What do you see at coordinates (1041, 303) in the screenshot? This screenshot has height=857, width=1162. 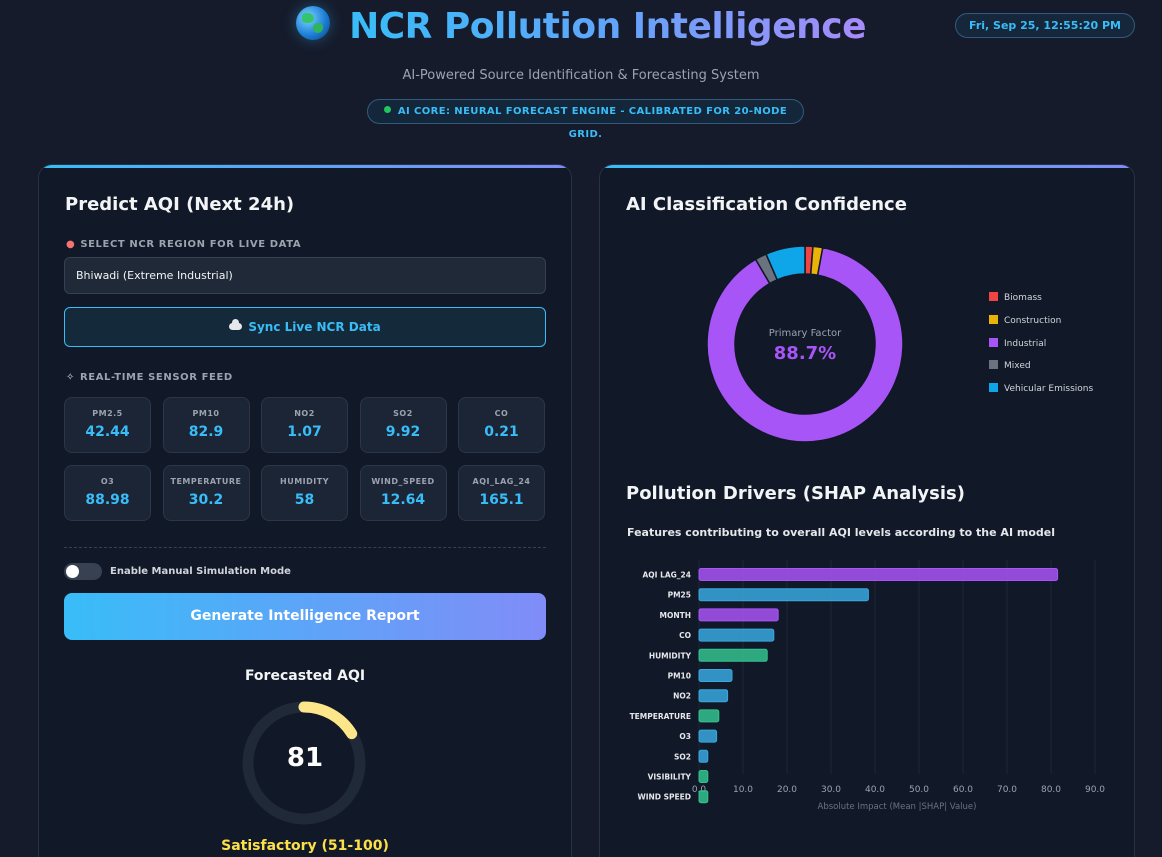 I see `legend-item: Biomass` at bounding box center [1041, 303].